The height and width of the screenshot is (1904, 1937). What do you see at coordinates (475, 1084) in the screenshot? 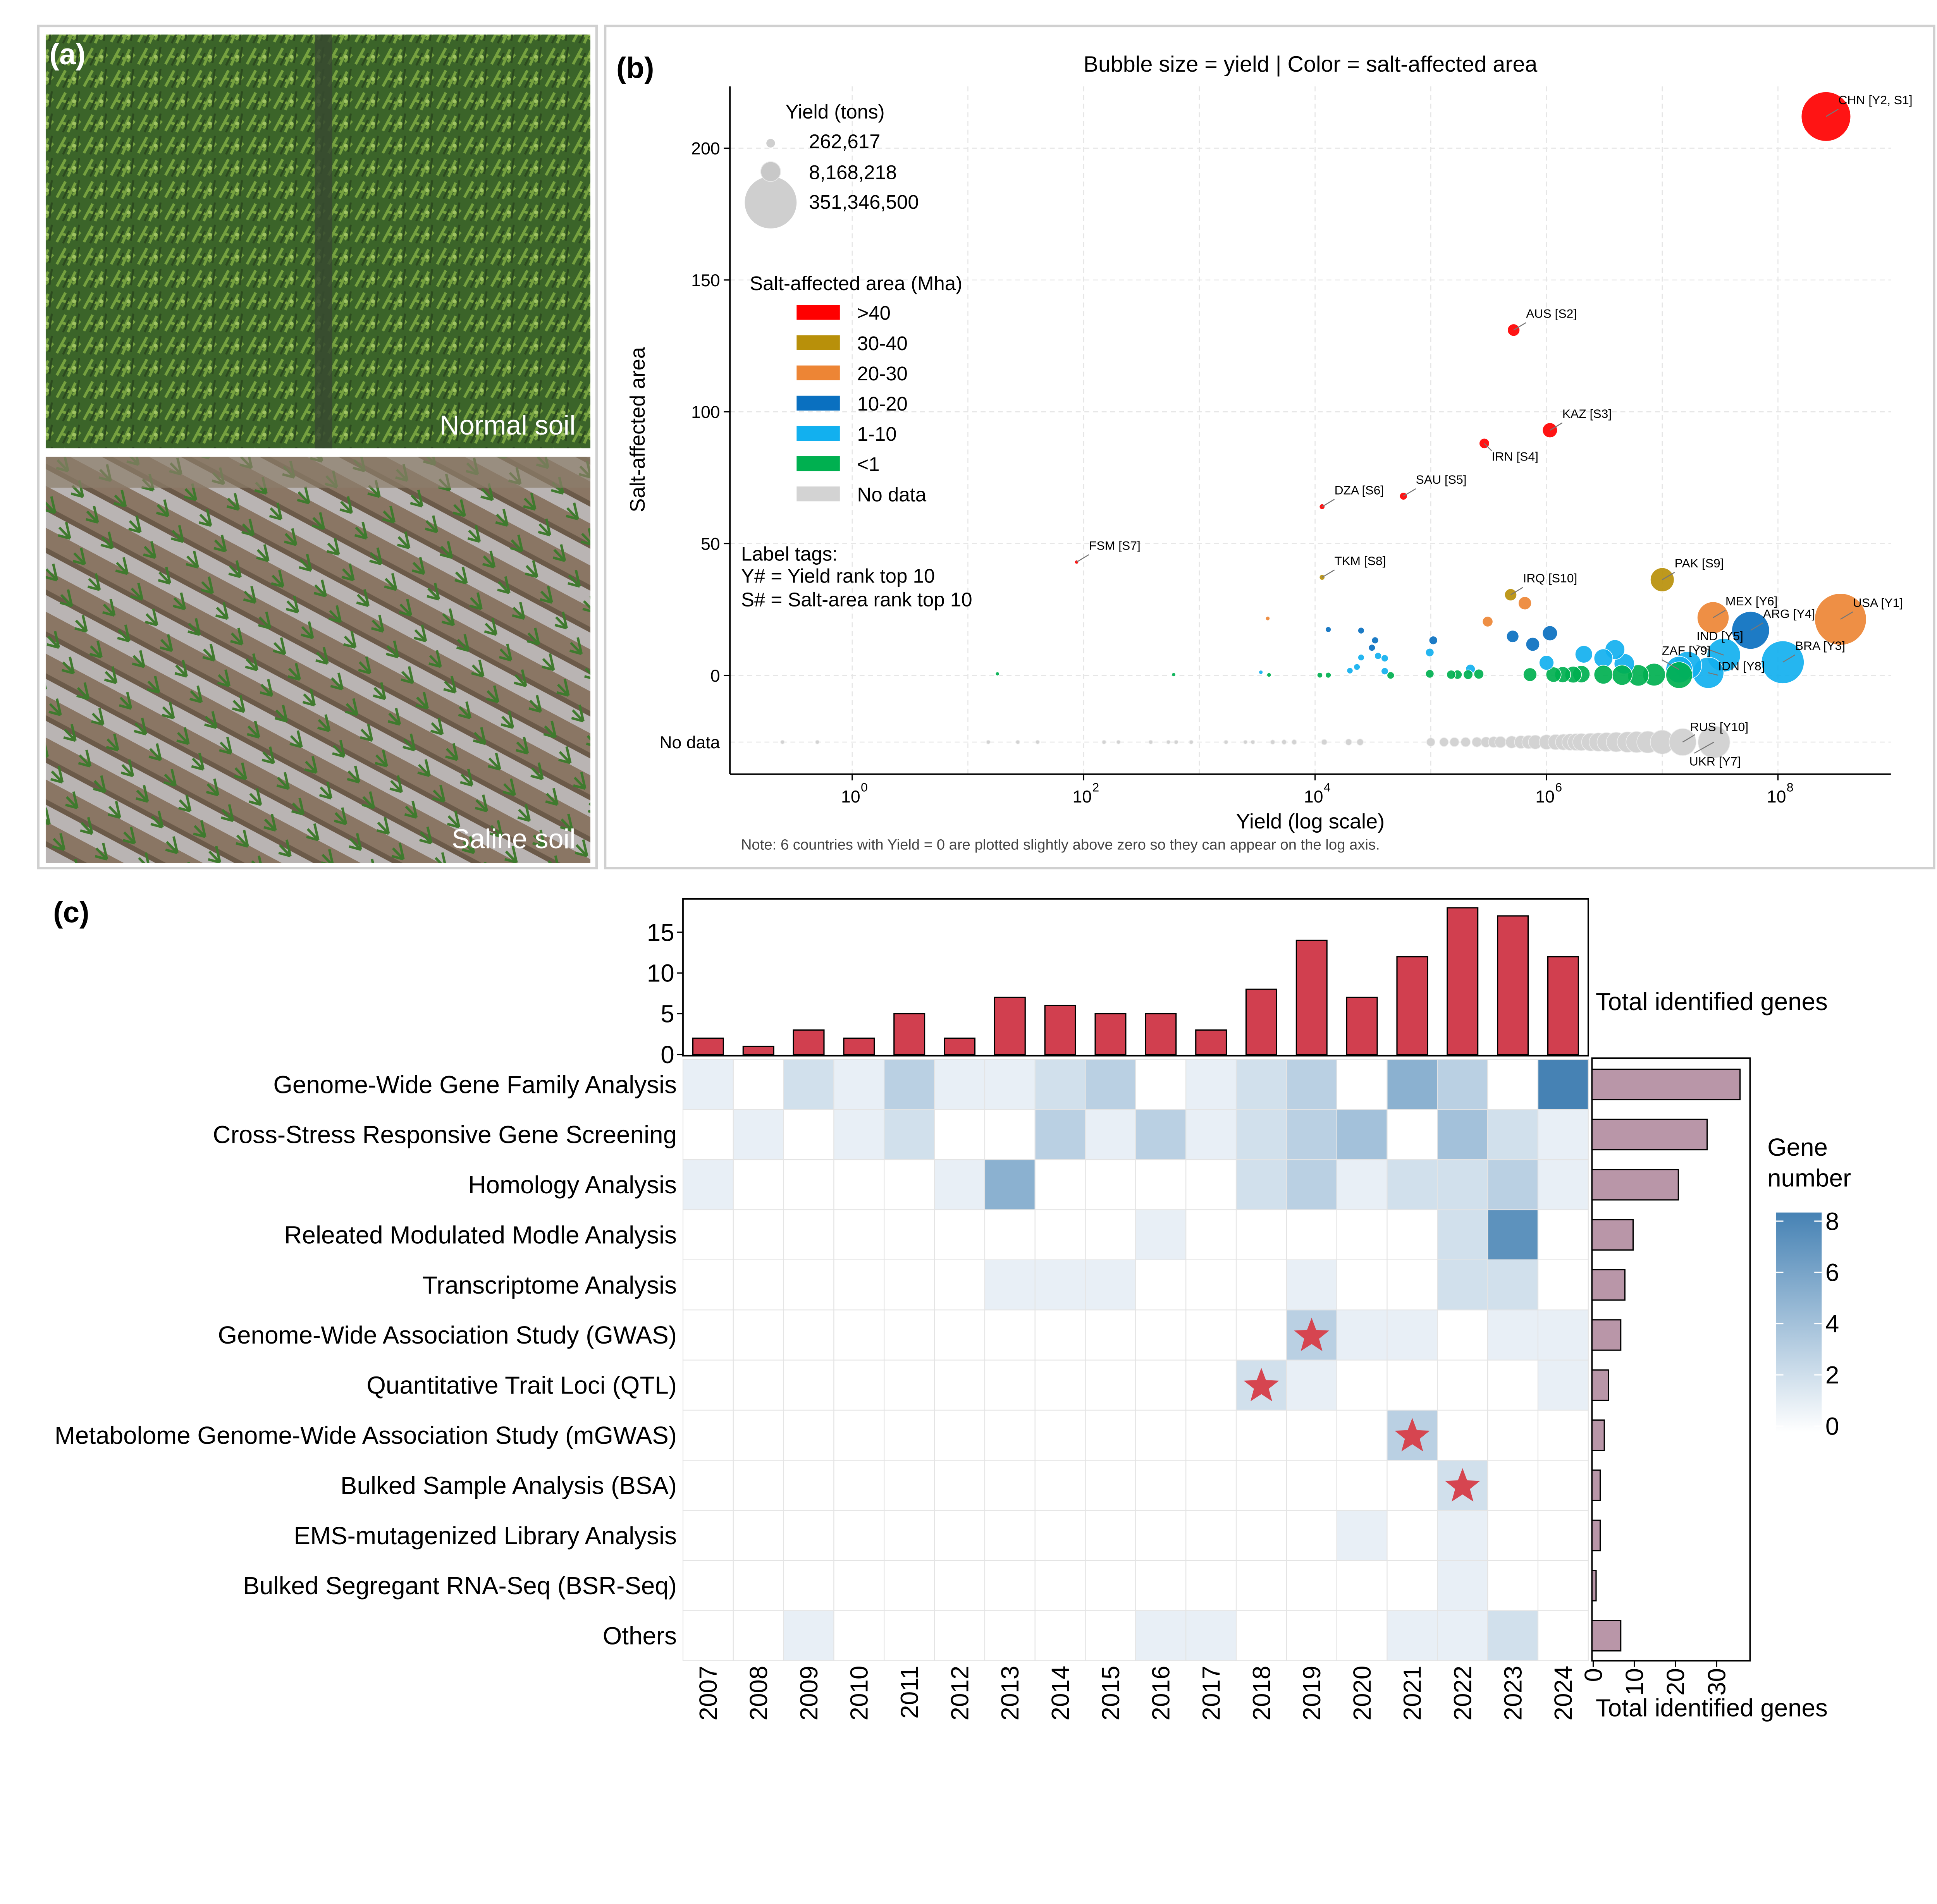
I see `heatmap-row-label: Genome-Wide Gene Family Analysis` at bounding box center [475, 1084].